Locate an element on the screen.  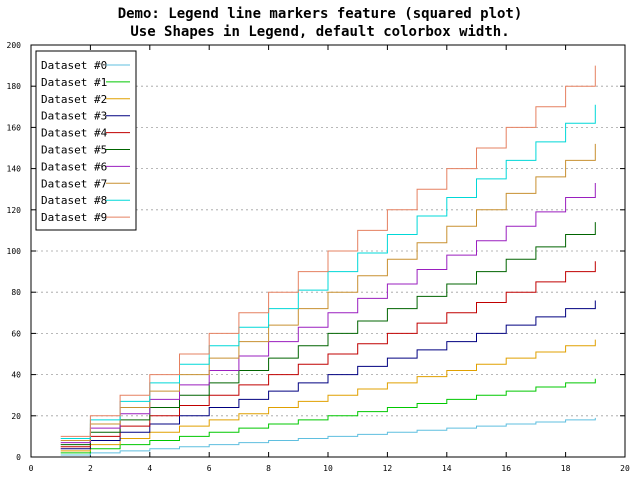
x-tick-label: 12 is located at coordinates (388, 468).